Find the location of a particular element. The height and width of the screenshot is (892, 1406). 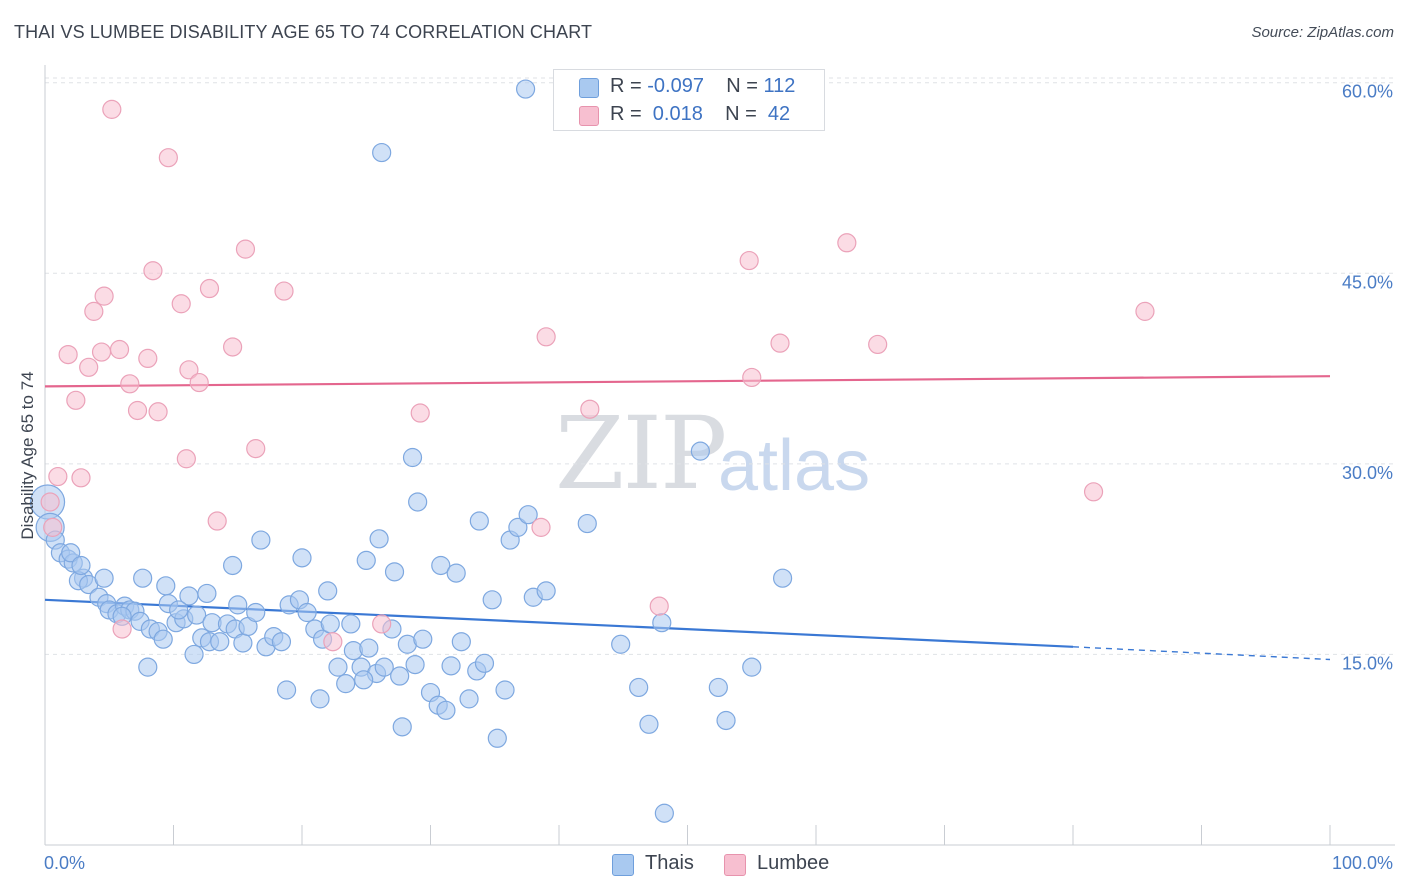

thais-legend-label: Thais is located at coordinates (669, 863).